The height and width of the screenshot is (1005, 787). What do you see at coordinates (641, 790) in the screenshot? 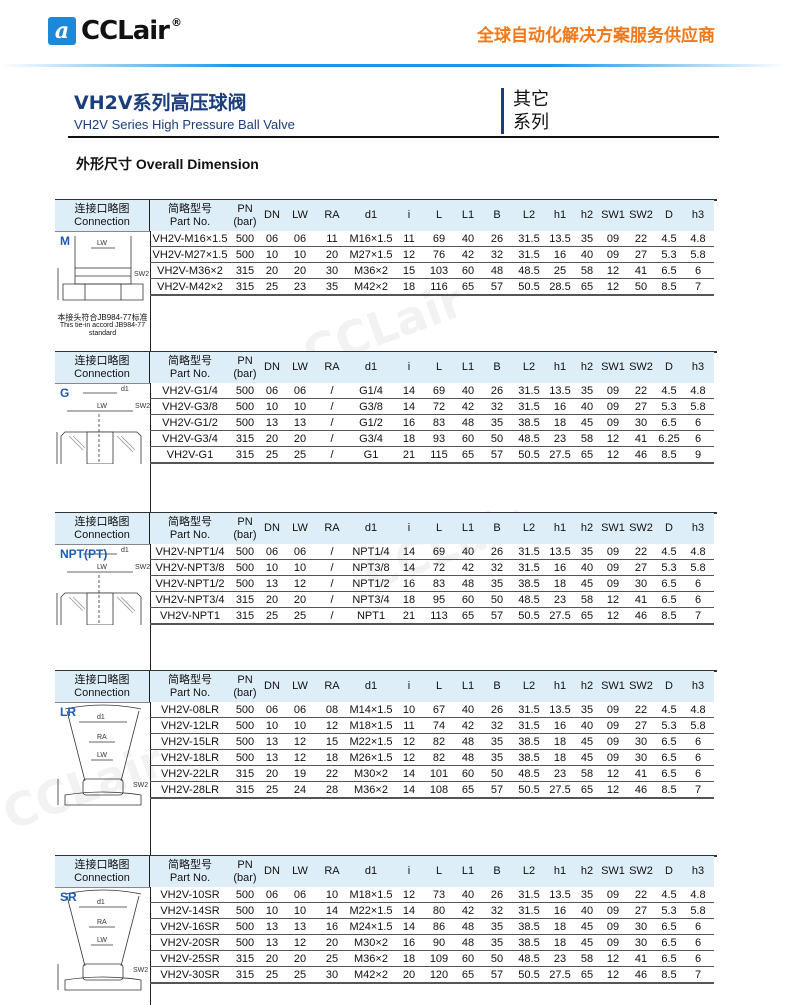
I see `value-cell: 46` at bounding box center [641, 790].